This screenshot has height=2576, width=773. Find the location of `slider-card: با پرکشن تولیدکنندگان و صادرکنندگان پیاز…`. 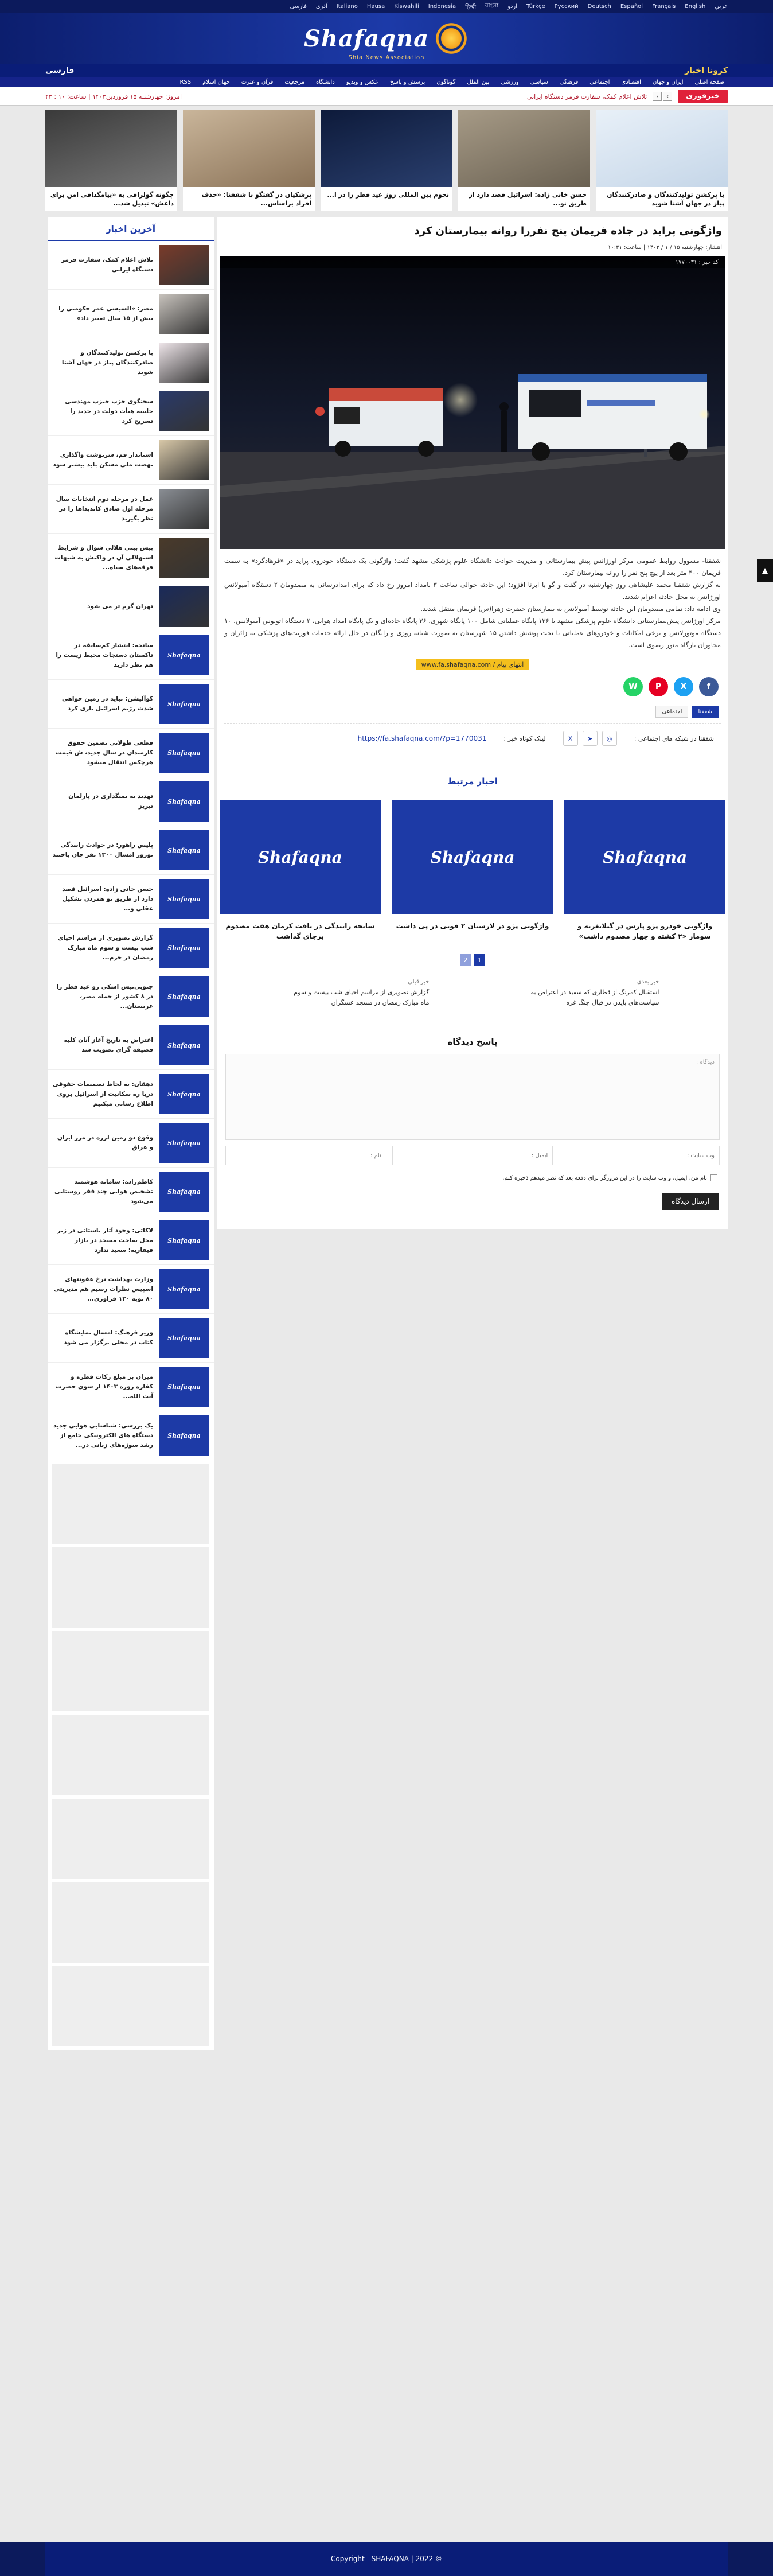

slider-card: با پرکشن تولیدکنندگان و صادرکنندگان پیاز… is located at coordinates (662, 160).